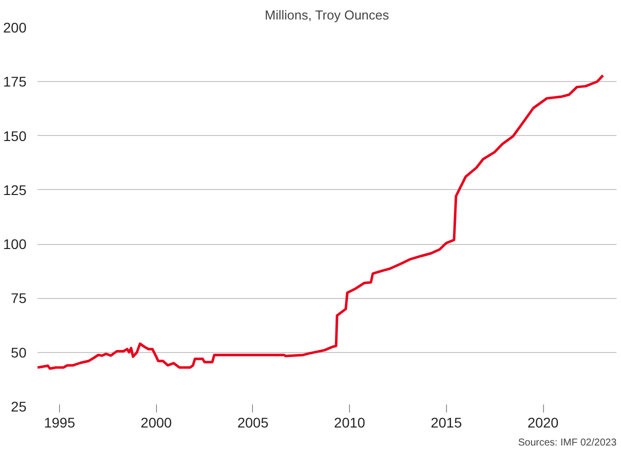 Image resolution: width=621 pixels, height=453 pixels. I want to click on y-tick-label: 100, so click(15, 244).